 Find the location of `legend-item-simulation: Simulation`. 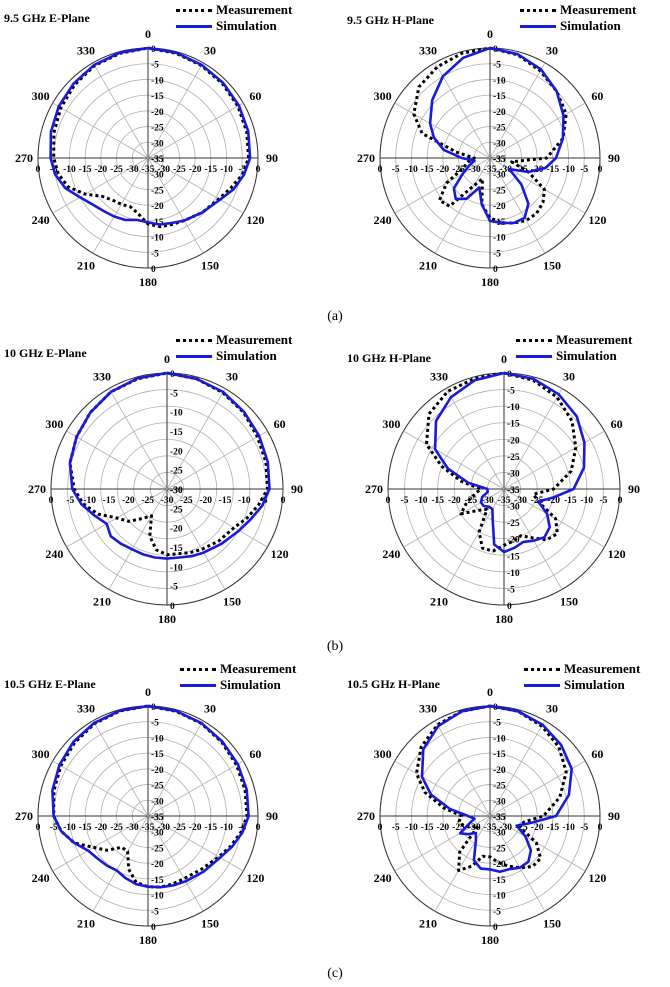

legend-item-simulation: Simulation is located at coordinates (238, 685).